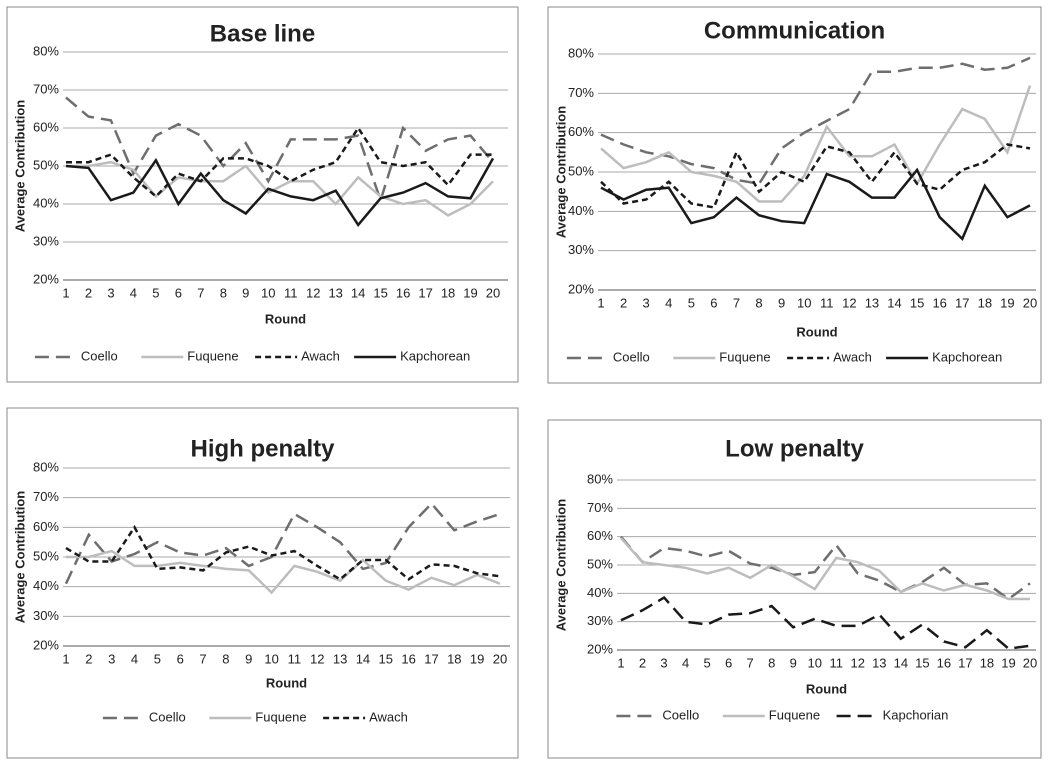 This screenshot has height=765, width=1048. I want to click on x-tick-label: 16, so click(944, 662).